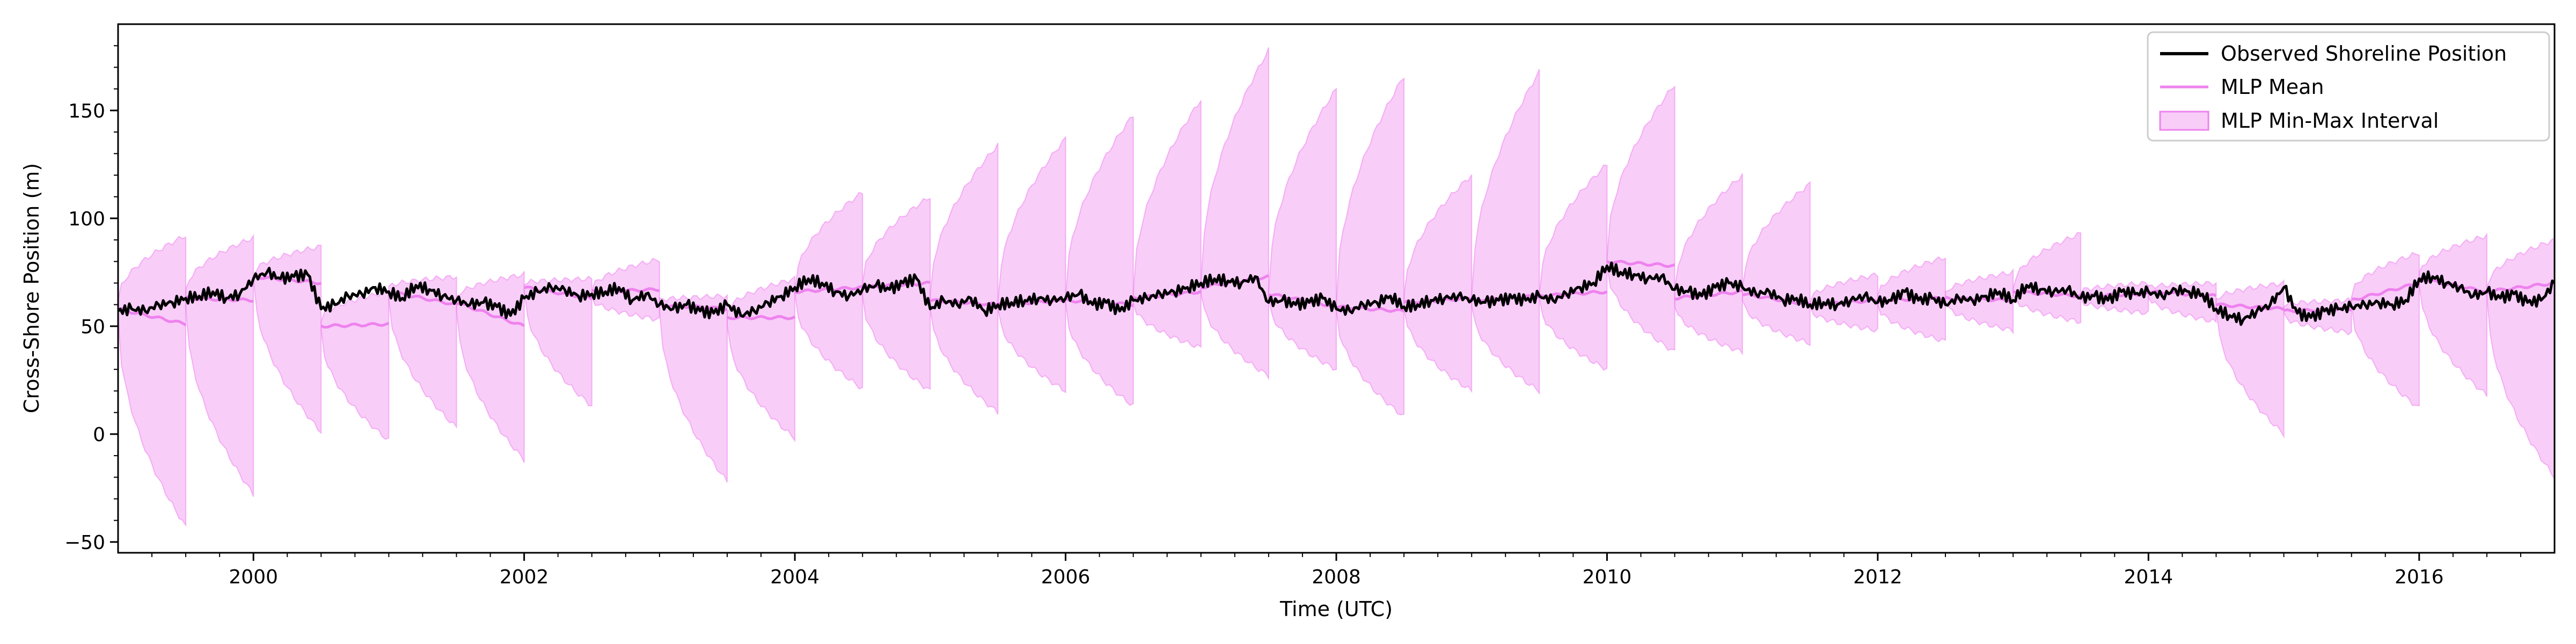 The image size is (2576, 644). I want to click on x-tick-label: 2014, so click(2149, 577).